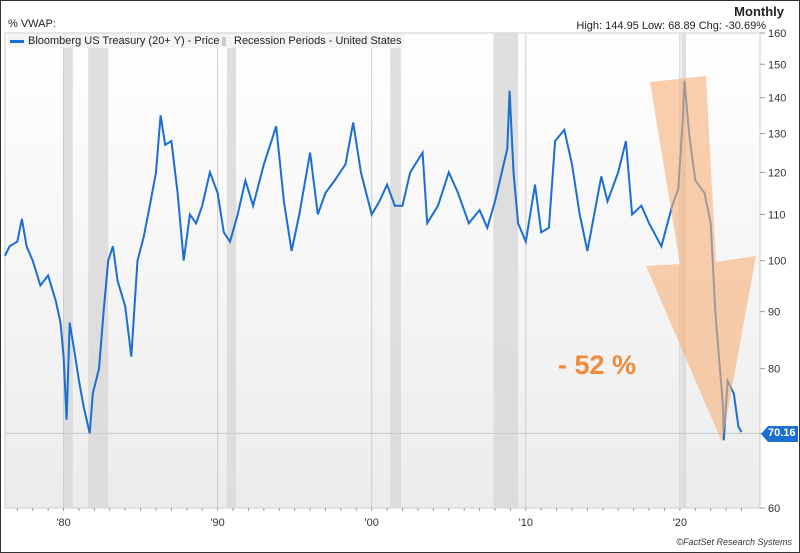 This screenshot has width=800, height=553. Describe the element at coordinates (777, 135) in the screenshot. I see `y-tick-label: 130` at that location.